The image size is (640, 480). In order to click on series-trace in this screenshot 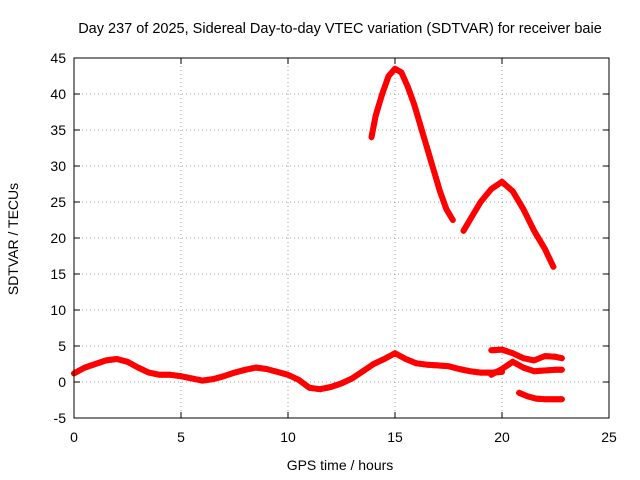, I will do `click(508, 224)`.